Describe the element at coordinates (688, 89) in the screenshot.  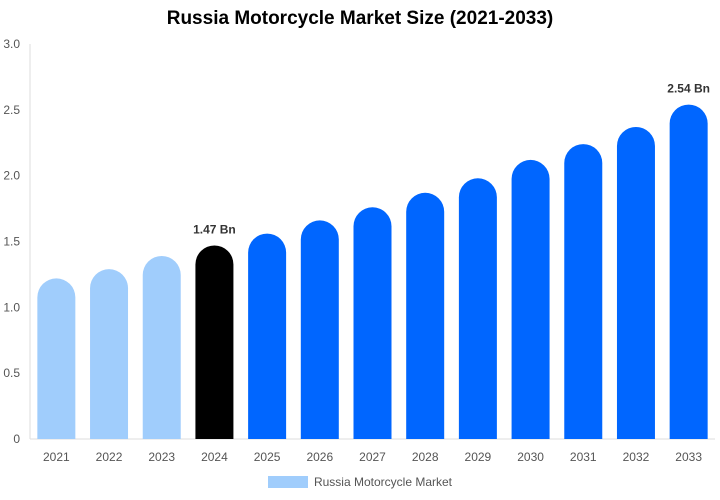
I see `data-label-2033: 2.54 Bn` at that location.